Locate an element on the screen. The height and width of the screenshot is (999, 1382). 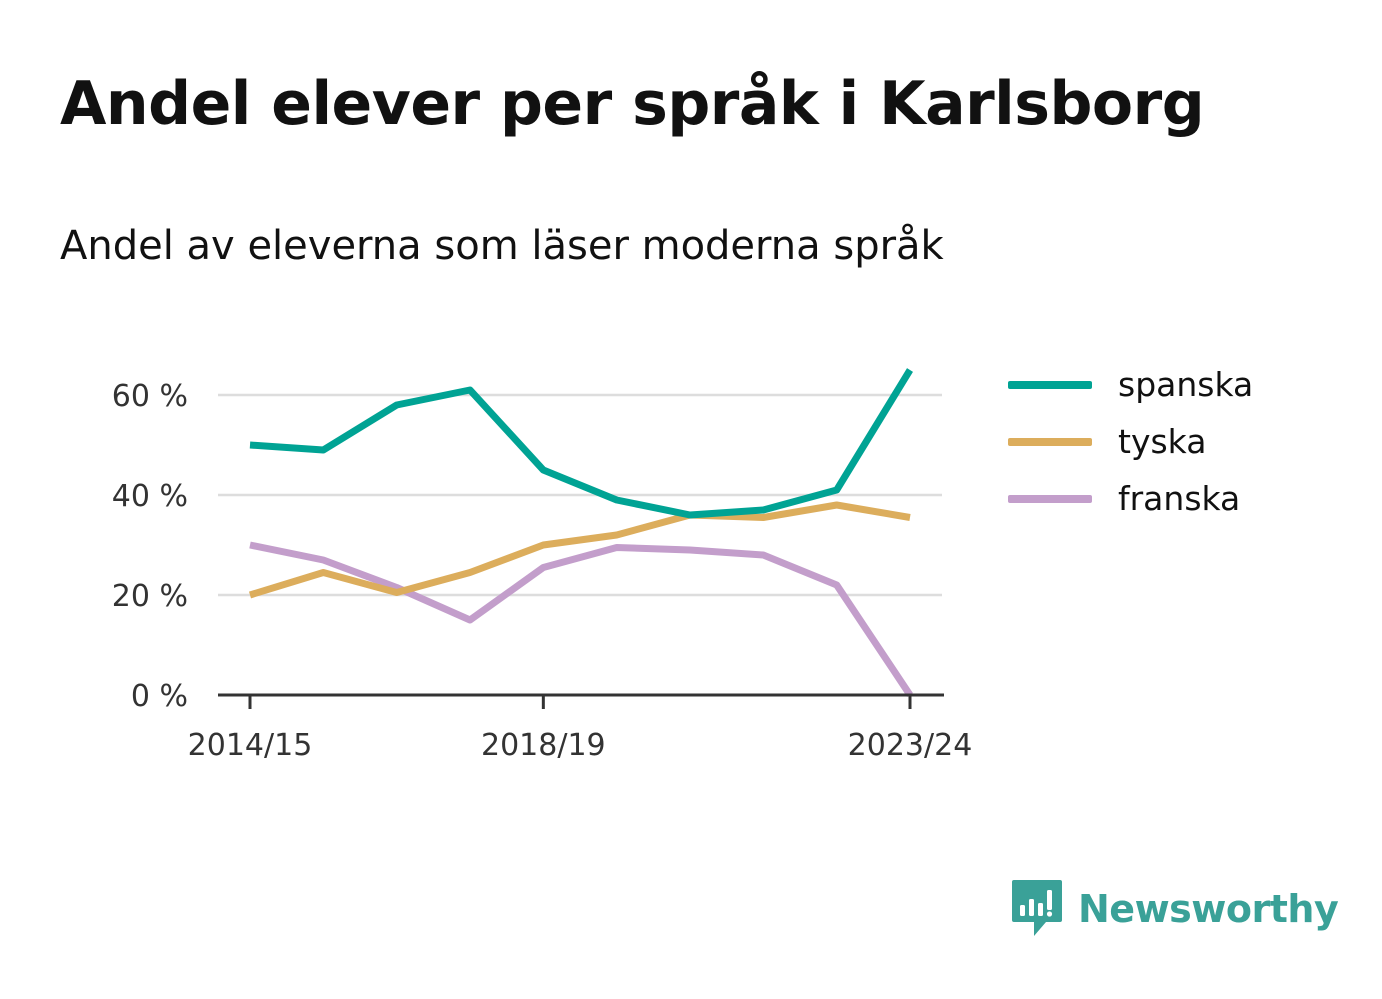
y-tick-label-0: 0 % is located at coordinates (159, 696).